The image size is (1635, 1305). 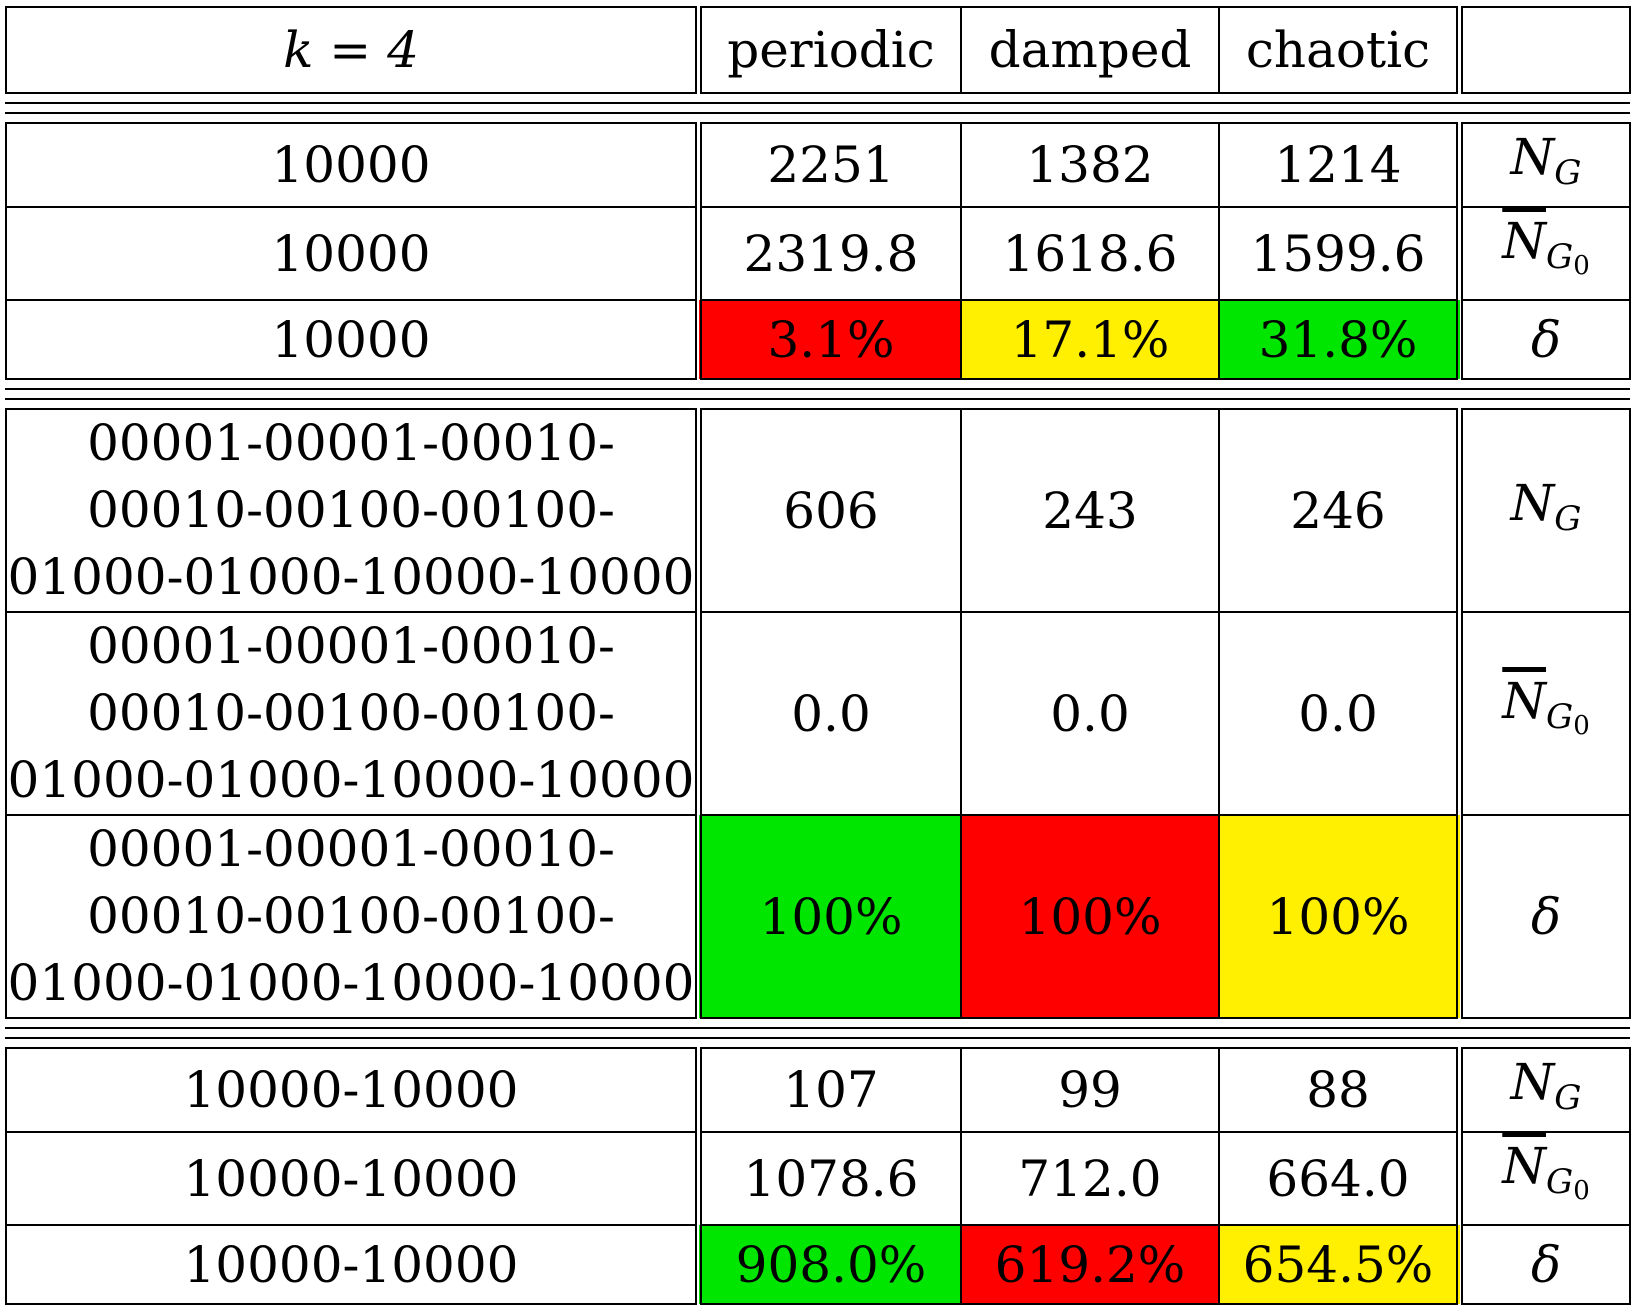 What do you see at coordinates (1340, 253) in the screenshot?
I see `cell-chaotic: 1599.6` at bounding box center [1340, 253].